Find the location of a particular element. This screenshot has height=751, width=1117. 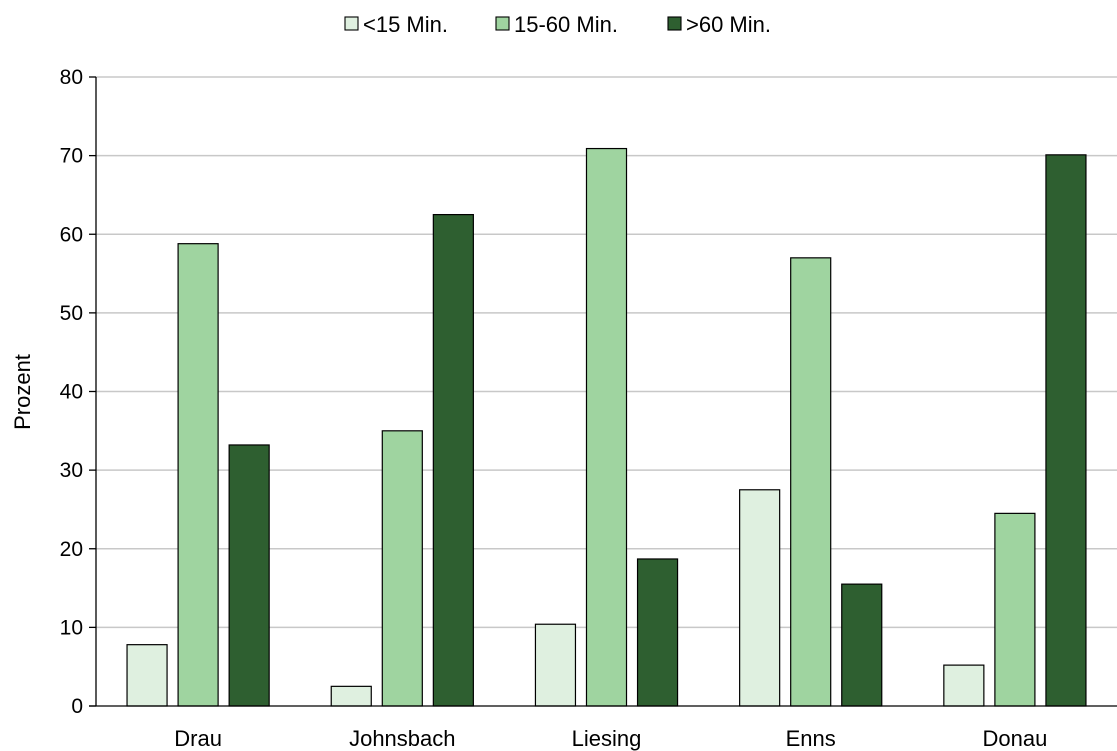

x-category-labels: Drau Johnsbach Liesing Enns Donau is located at coordinates (610, 738).